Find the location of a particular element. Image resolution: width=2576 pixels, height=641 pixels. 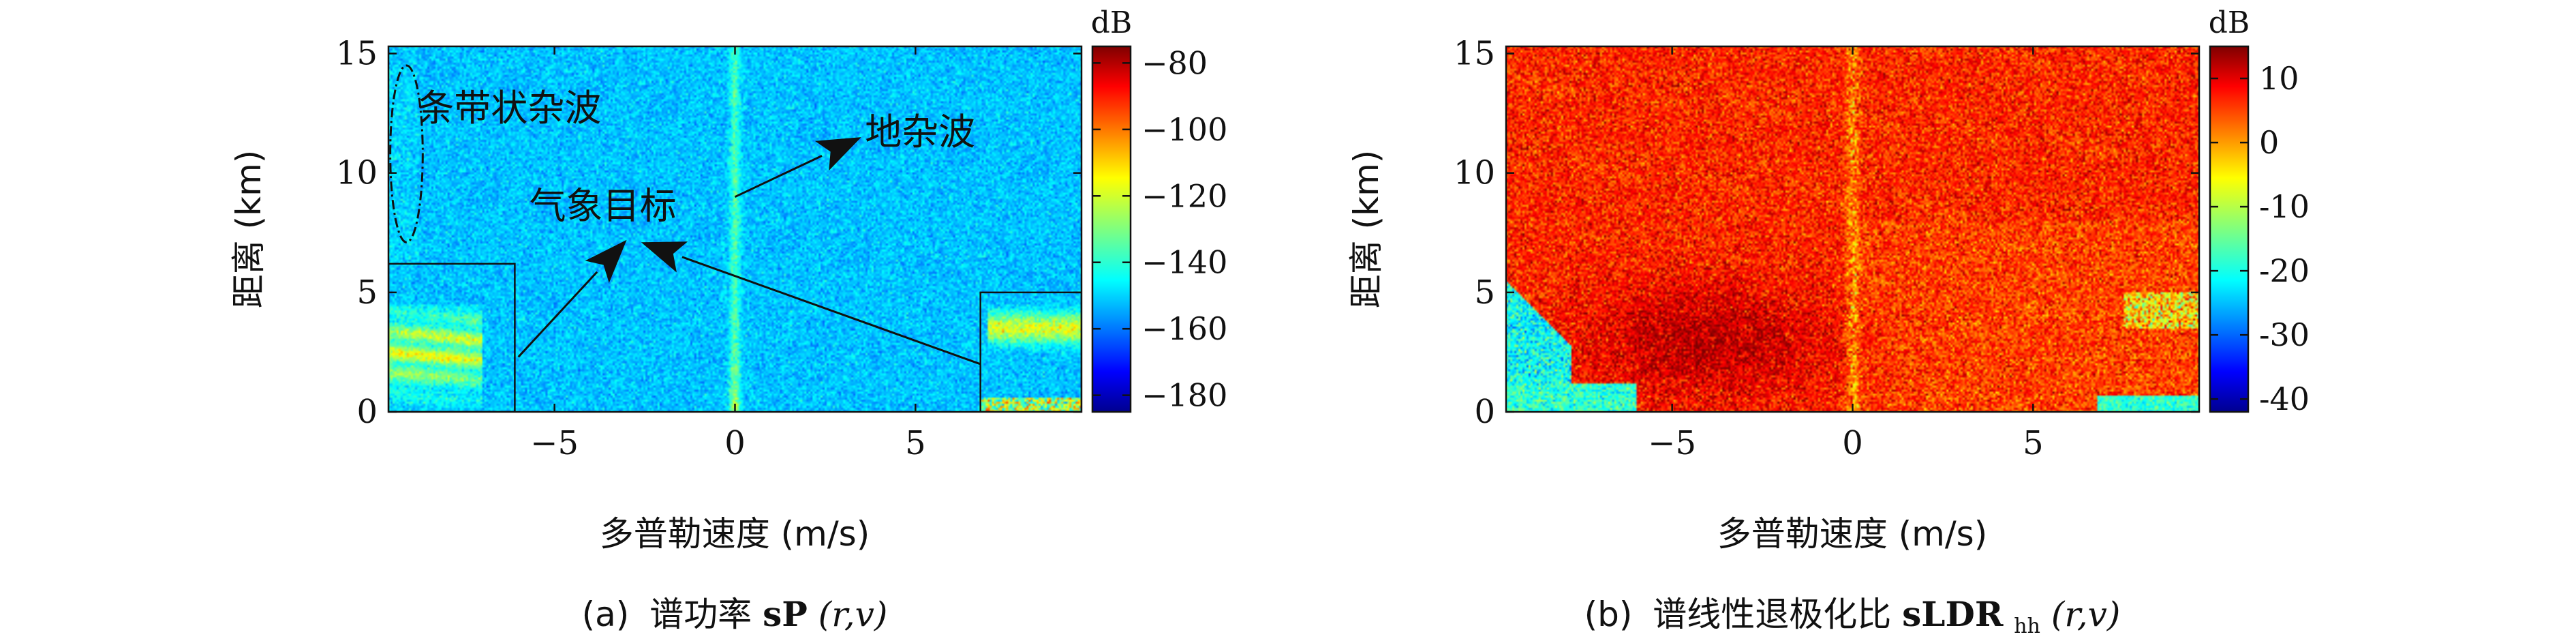

x-axis-label-b: 多普勒速度 (m/s) is located at coordinates (1852, 534).